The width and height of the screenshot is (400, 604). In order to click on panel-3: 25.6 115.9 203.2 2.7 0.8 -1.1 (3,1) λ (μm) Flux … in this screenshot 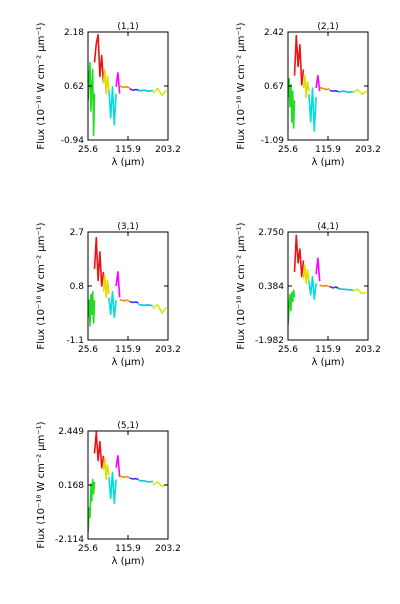, I will do `click(108, 295)`.